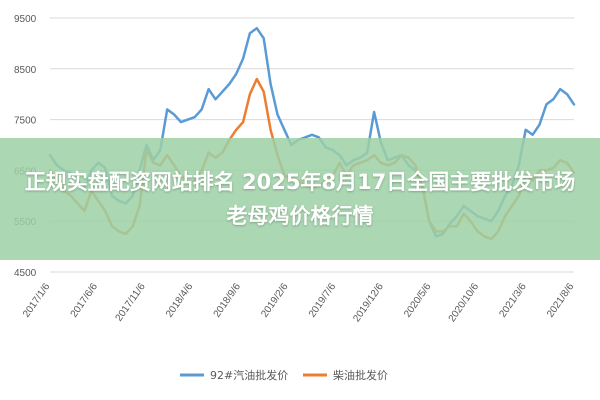 The width and height of the screenshot is (600, 400). Describe the element at coordinates (323, 300) in the screenshot. I see `x-tick-label: 2019/7/6` at that location.